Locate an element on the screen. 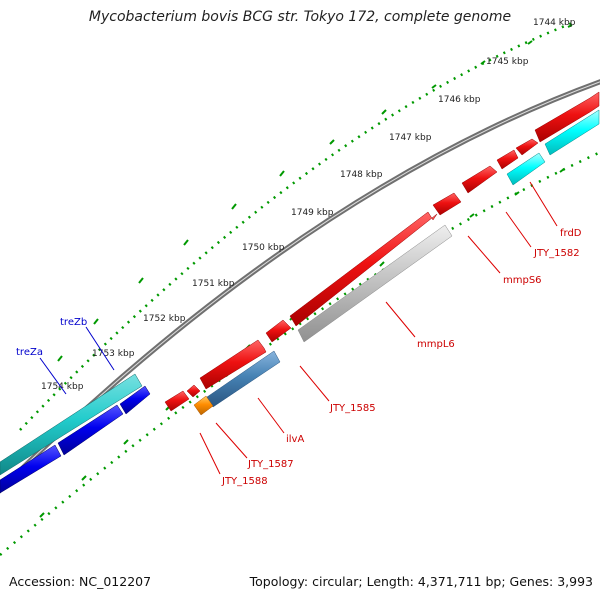  gene-label-treZb: treZb is located at coordinates (73, 322).